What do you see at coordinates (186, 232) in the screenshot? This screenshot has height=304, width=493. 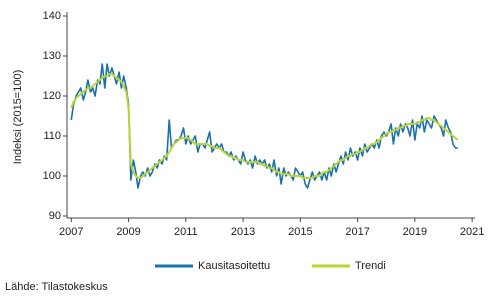 I see `x-tick-label: 2011` at bounding box center [186, 232].